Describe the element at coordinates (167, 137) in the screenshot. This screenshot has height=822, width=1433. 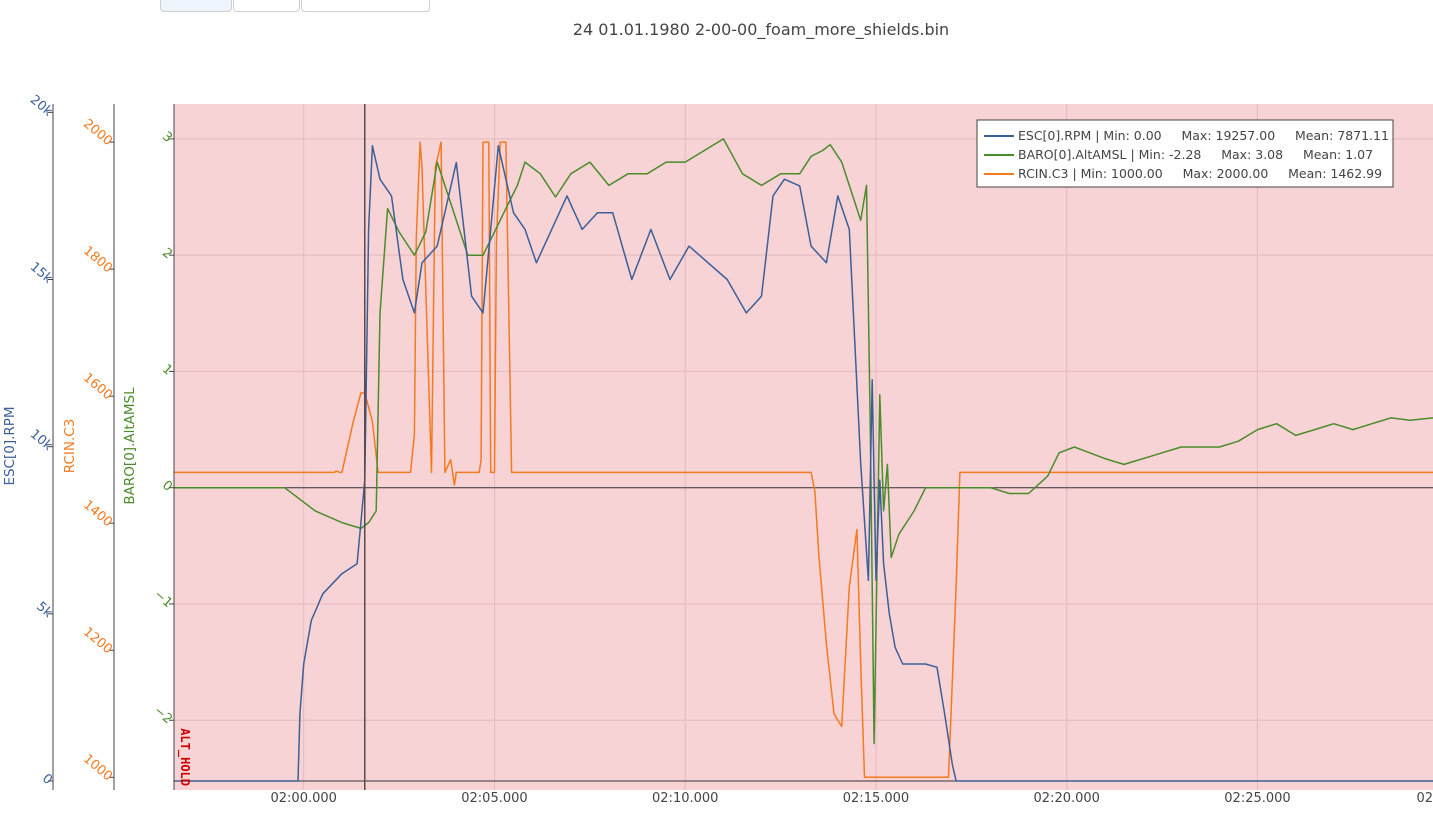
I see `baro-tick-label: 3` at that location.